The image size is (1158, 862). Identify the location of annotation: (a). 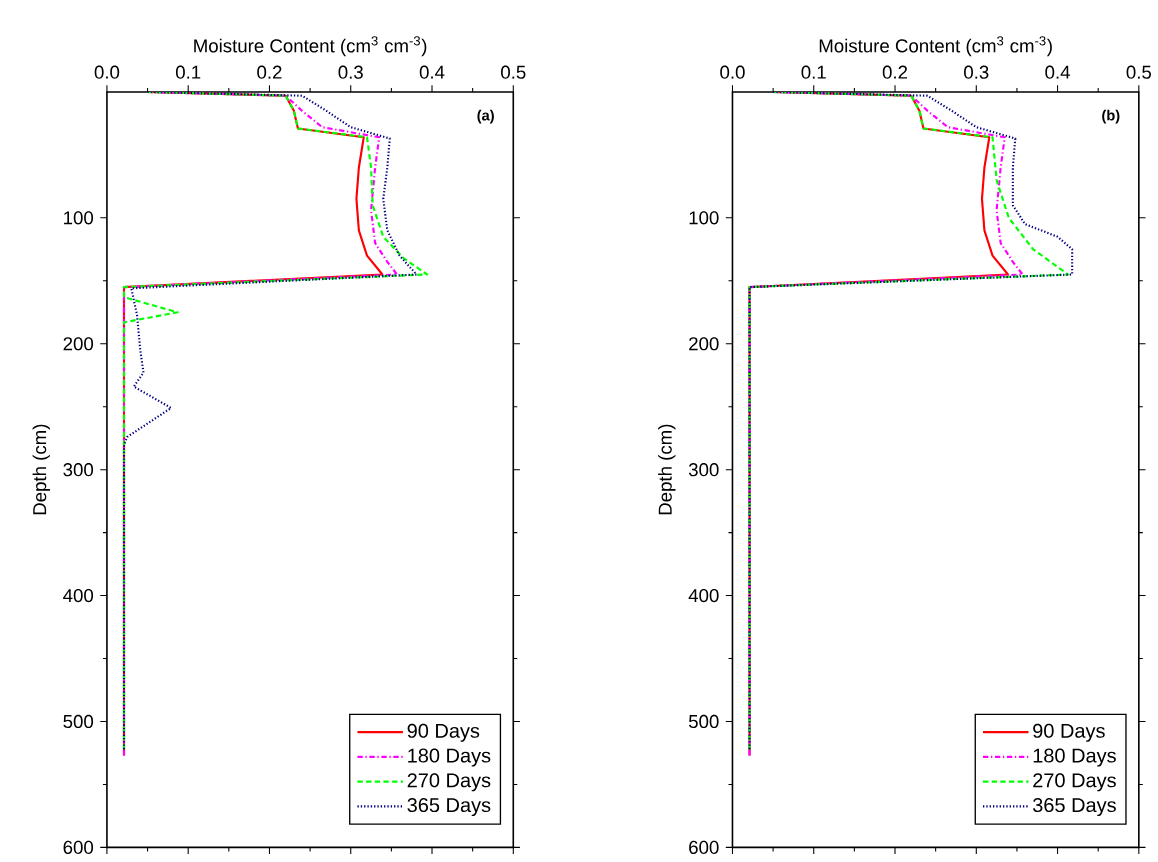
(485, 116).